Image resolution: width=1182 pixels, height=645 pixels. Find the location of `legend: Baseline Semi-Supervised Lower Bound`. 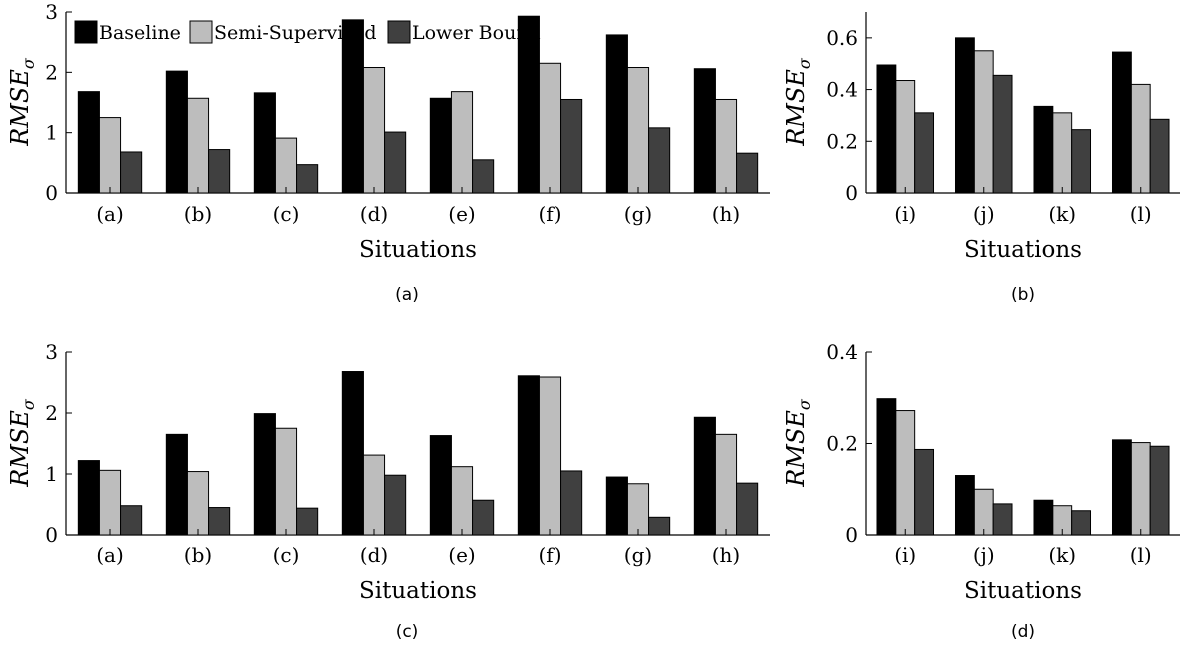

legend: Baseline Semi-Supervised Lower Bound is located at coordinates (307, 32).